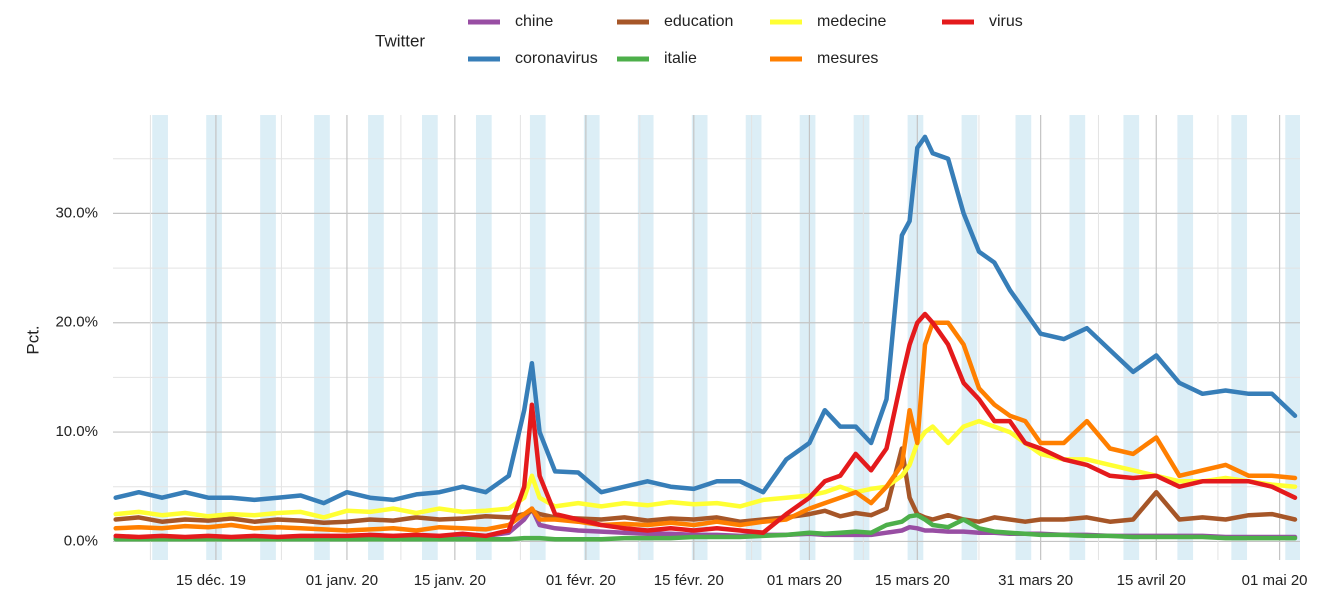  What do you see at coordinates (804, 580) in the screenshot?
I see `x-tick-label: 01 mars 20` at bounding box center [804, 580].